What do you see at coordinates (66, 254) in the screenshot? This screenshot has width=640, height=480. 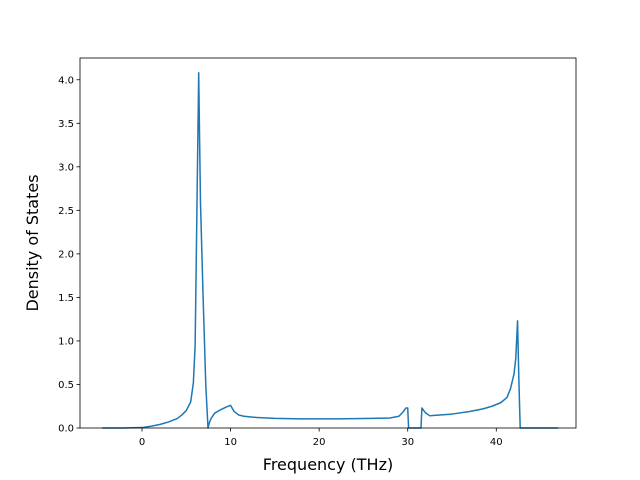 I see `y-tick-label: 2.0` at bounding box center [66, 254].